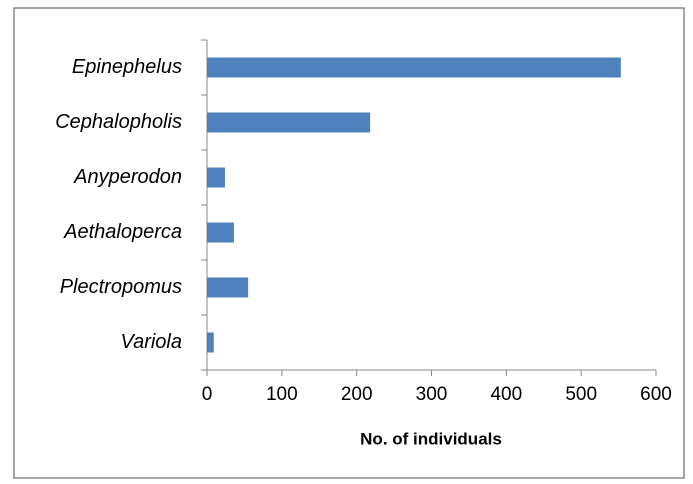 The height and width of the screenshot is (484, 693). What do you see at coordinates (127, 177) in the screenshot?
I see `category-label: Anyperodon` at bounding box center [127, 177].